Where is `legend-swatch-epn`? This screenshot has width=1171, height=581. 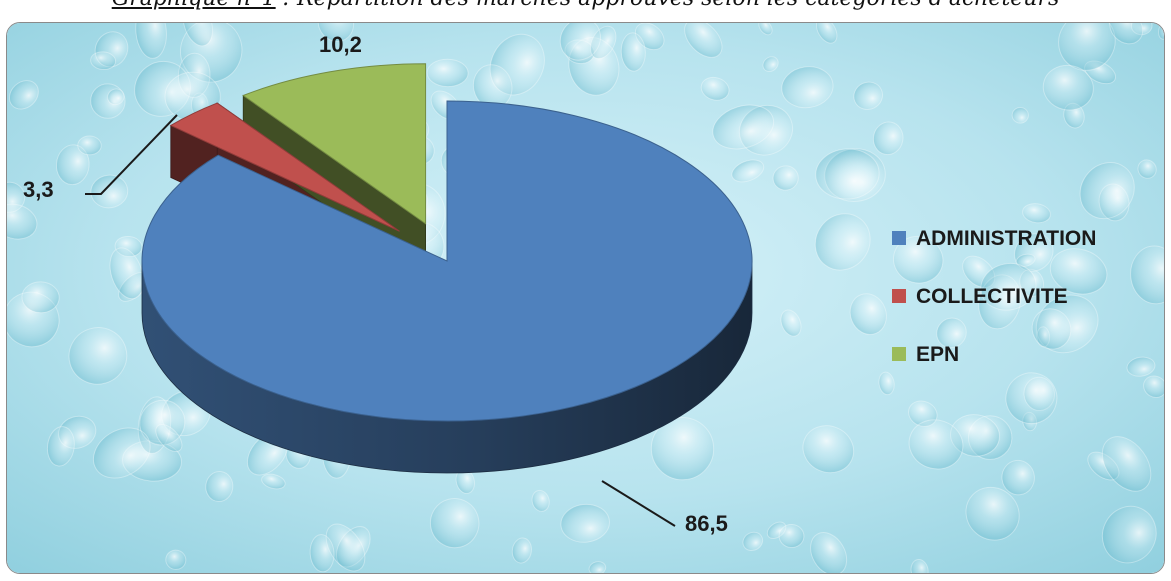
legend-swatch-epn is located at coordinates (899, 354).